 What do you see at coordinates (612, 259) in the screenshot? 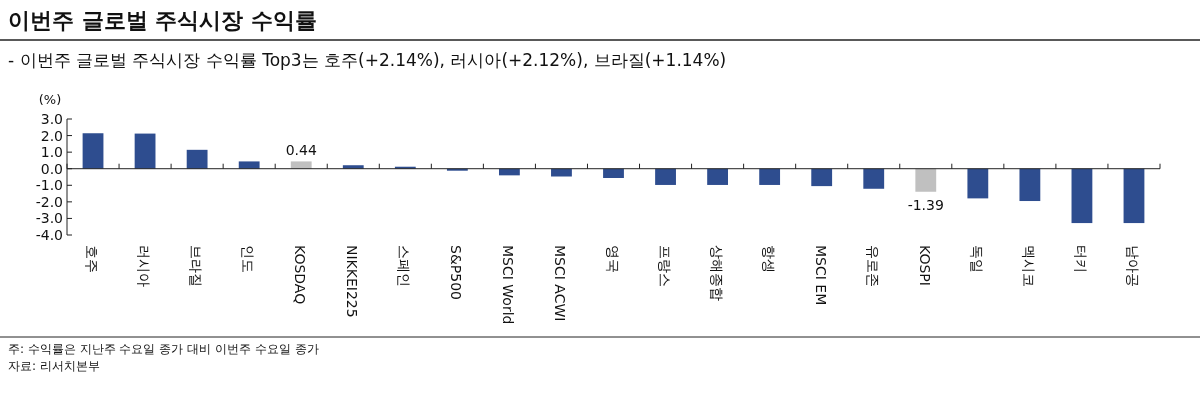
I see `x-tick-label: 영국` at bounding box center [612, 259].